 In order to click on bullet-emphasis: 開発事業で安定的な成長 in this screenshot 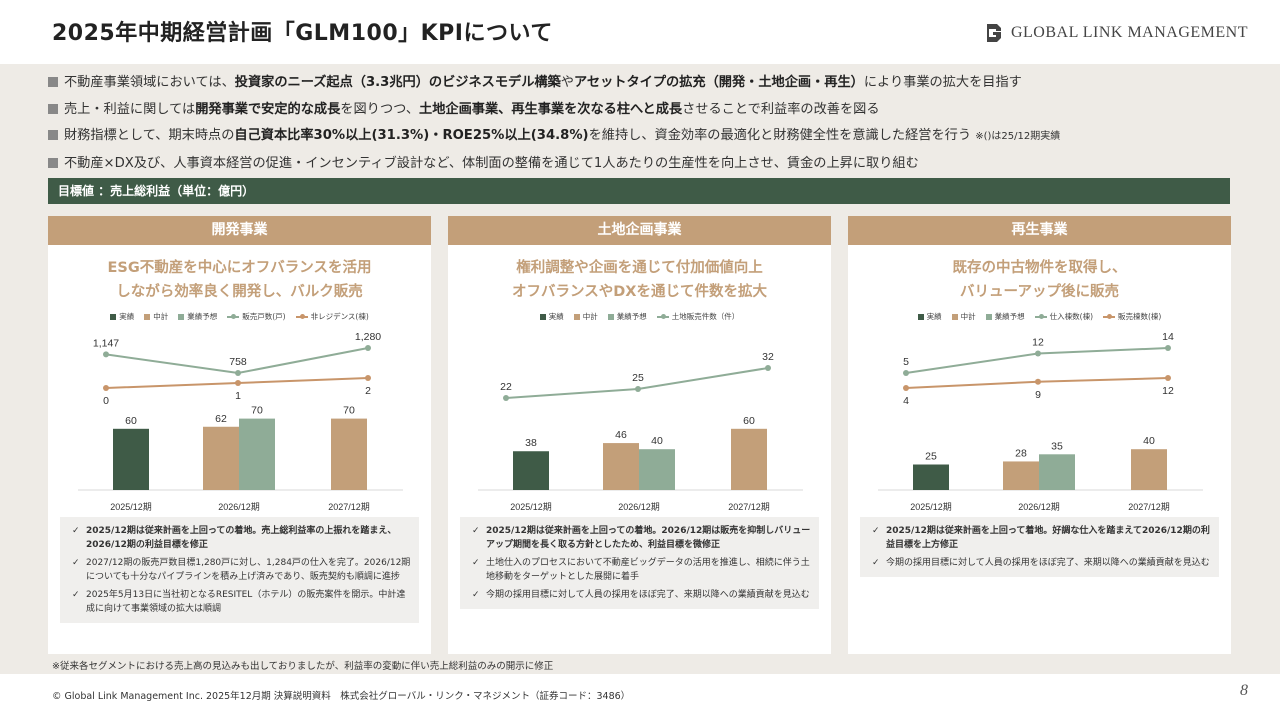, I will do `click(268, 109)`.